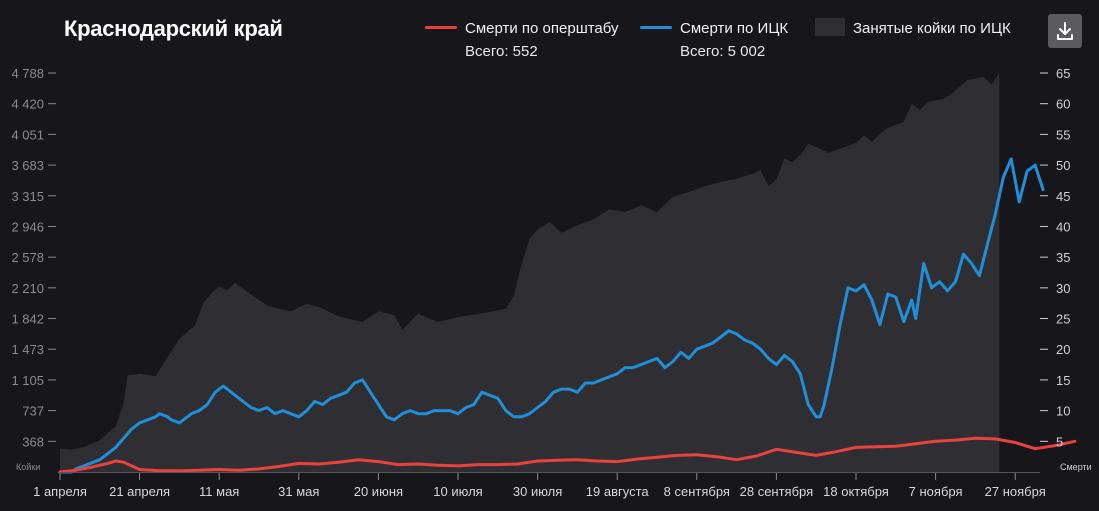 The width and height of the screenshot is (1099, 511). Describe the element at coordinates (33, 441) in the screenshot. I see `left-tick-label: 368` at that location.